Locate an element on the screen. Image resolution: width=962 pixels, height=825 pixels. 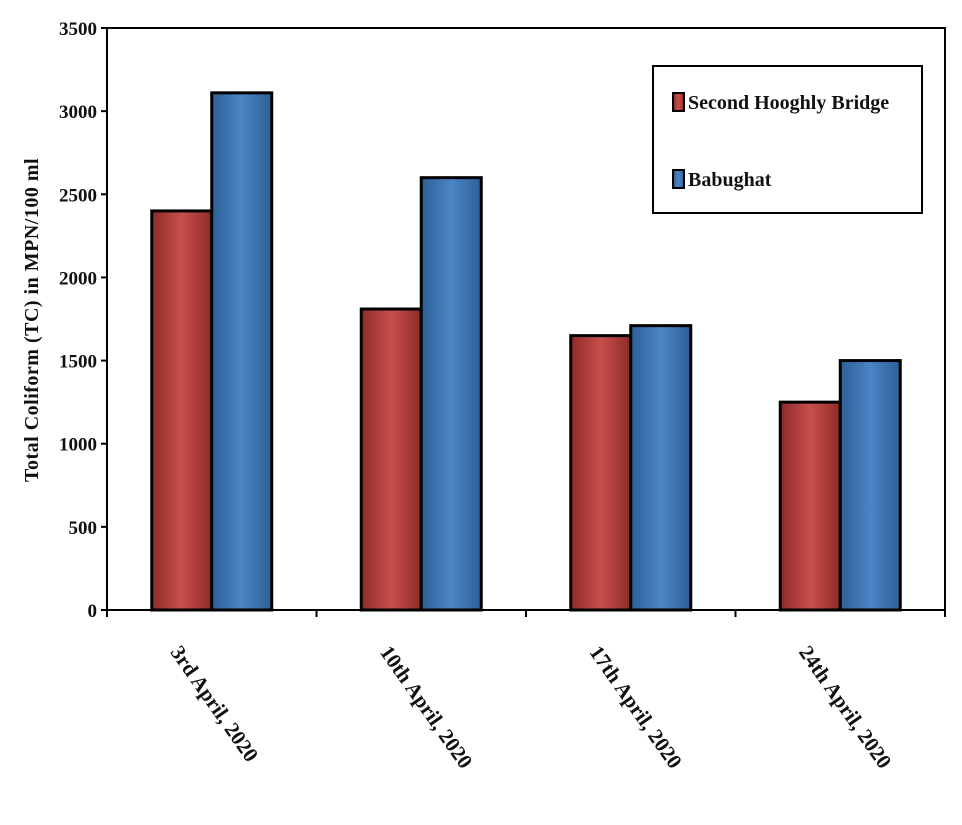
legend-box is located at coordinates (787, 139).